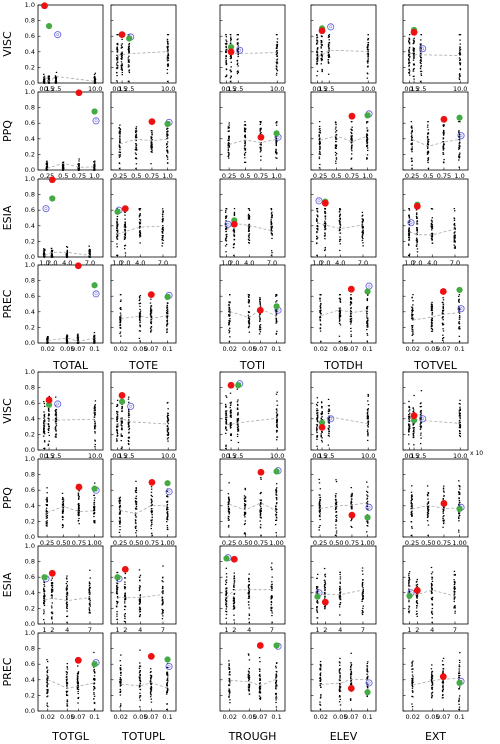 The height and width of the screenshot is (744, 500). What do you see at coordinates (252, 308) in the screenshot?
I see `panel-b0-prec-toti: 0.02 0.050.07 0.1` at bounding box center [252, 308].